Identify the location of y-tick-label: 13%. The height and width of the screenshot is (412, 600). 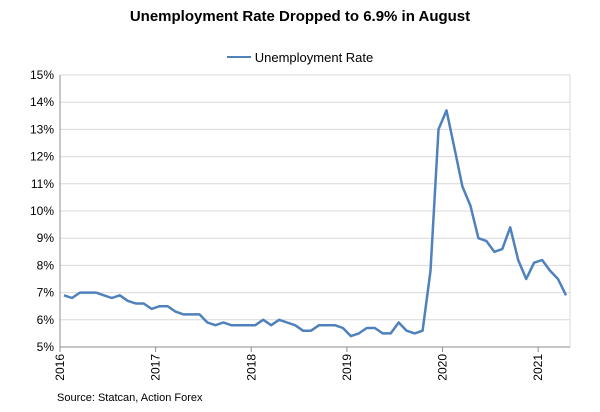
(42, 129).